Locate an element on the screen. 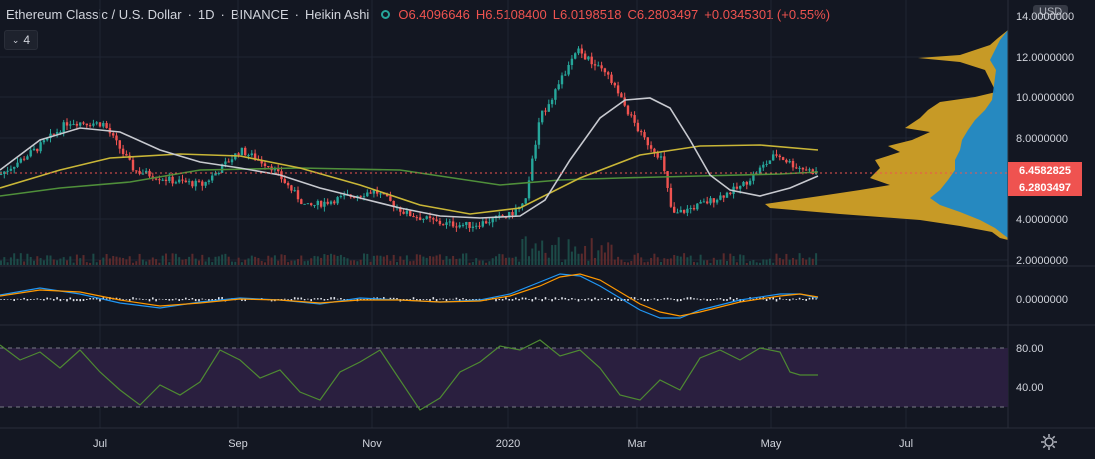  rsi-axis: 80.00 40.00 is located at coordinates (1030, 368).